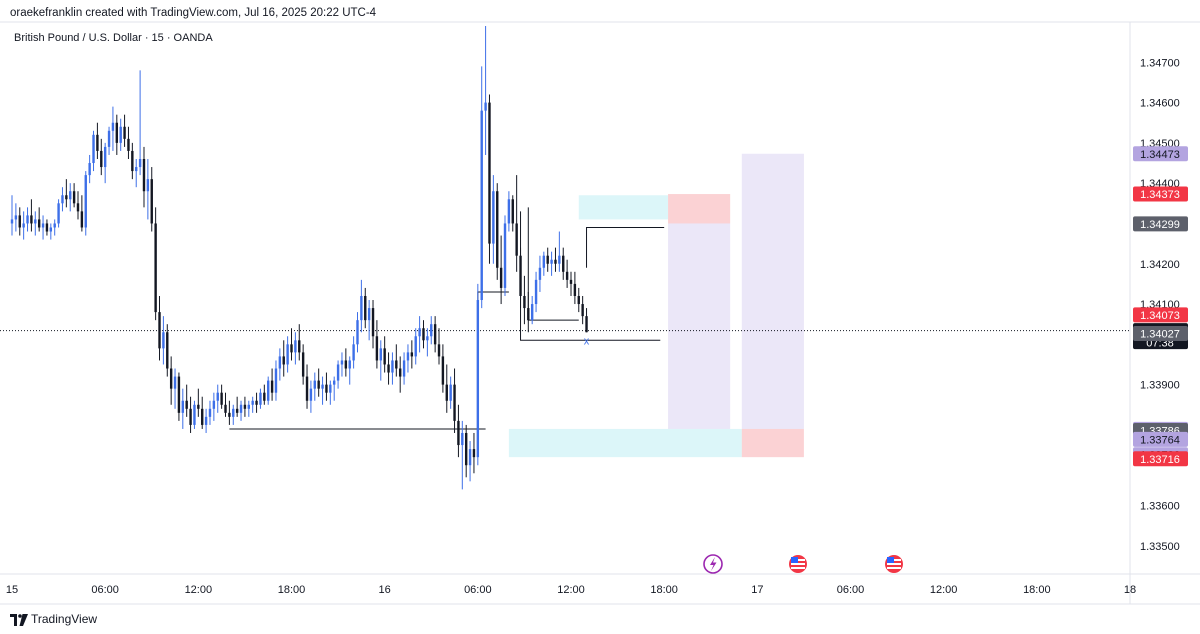 This screenshot has width=1200, height=634. Describe the element at coordinates (600, 619) in the screenshot. I see `footer: TradingView` at that location.